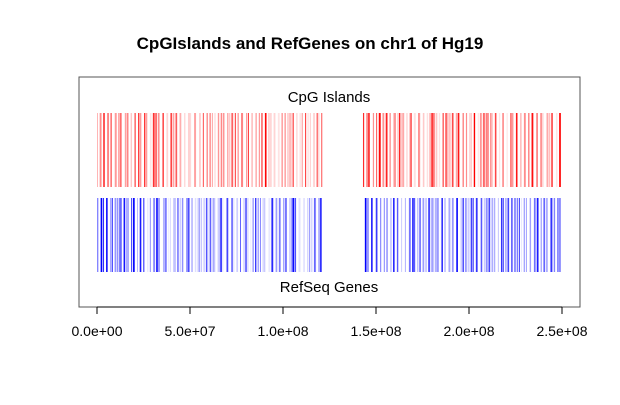 The image size is (620, 405). Describe the element at coordinates (469, 331) in the screenshot. I see `x-tick-label: 2.0e+08` at that location.